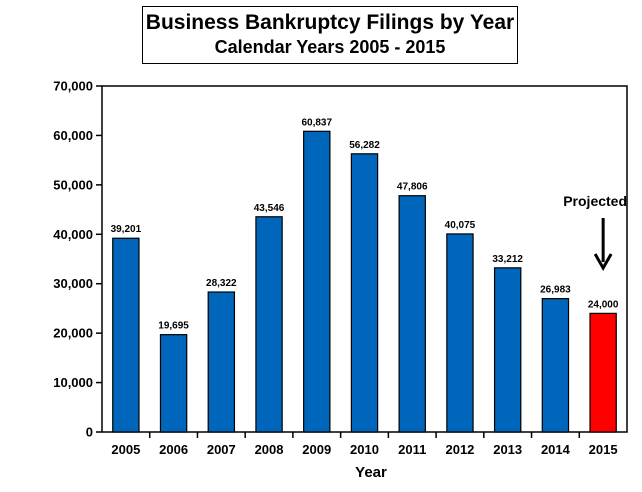  What do you see at coordinates (555, 290) in the screenshot?
I see `data-label: 26,983` at bounding box center [555, 290].